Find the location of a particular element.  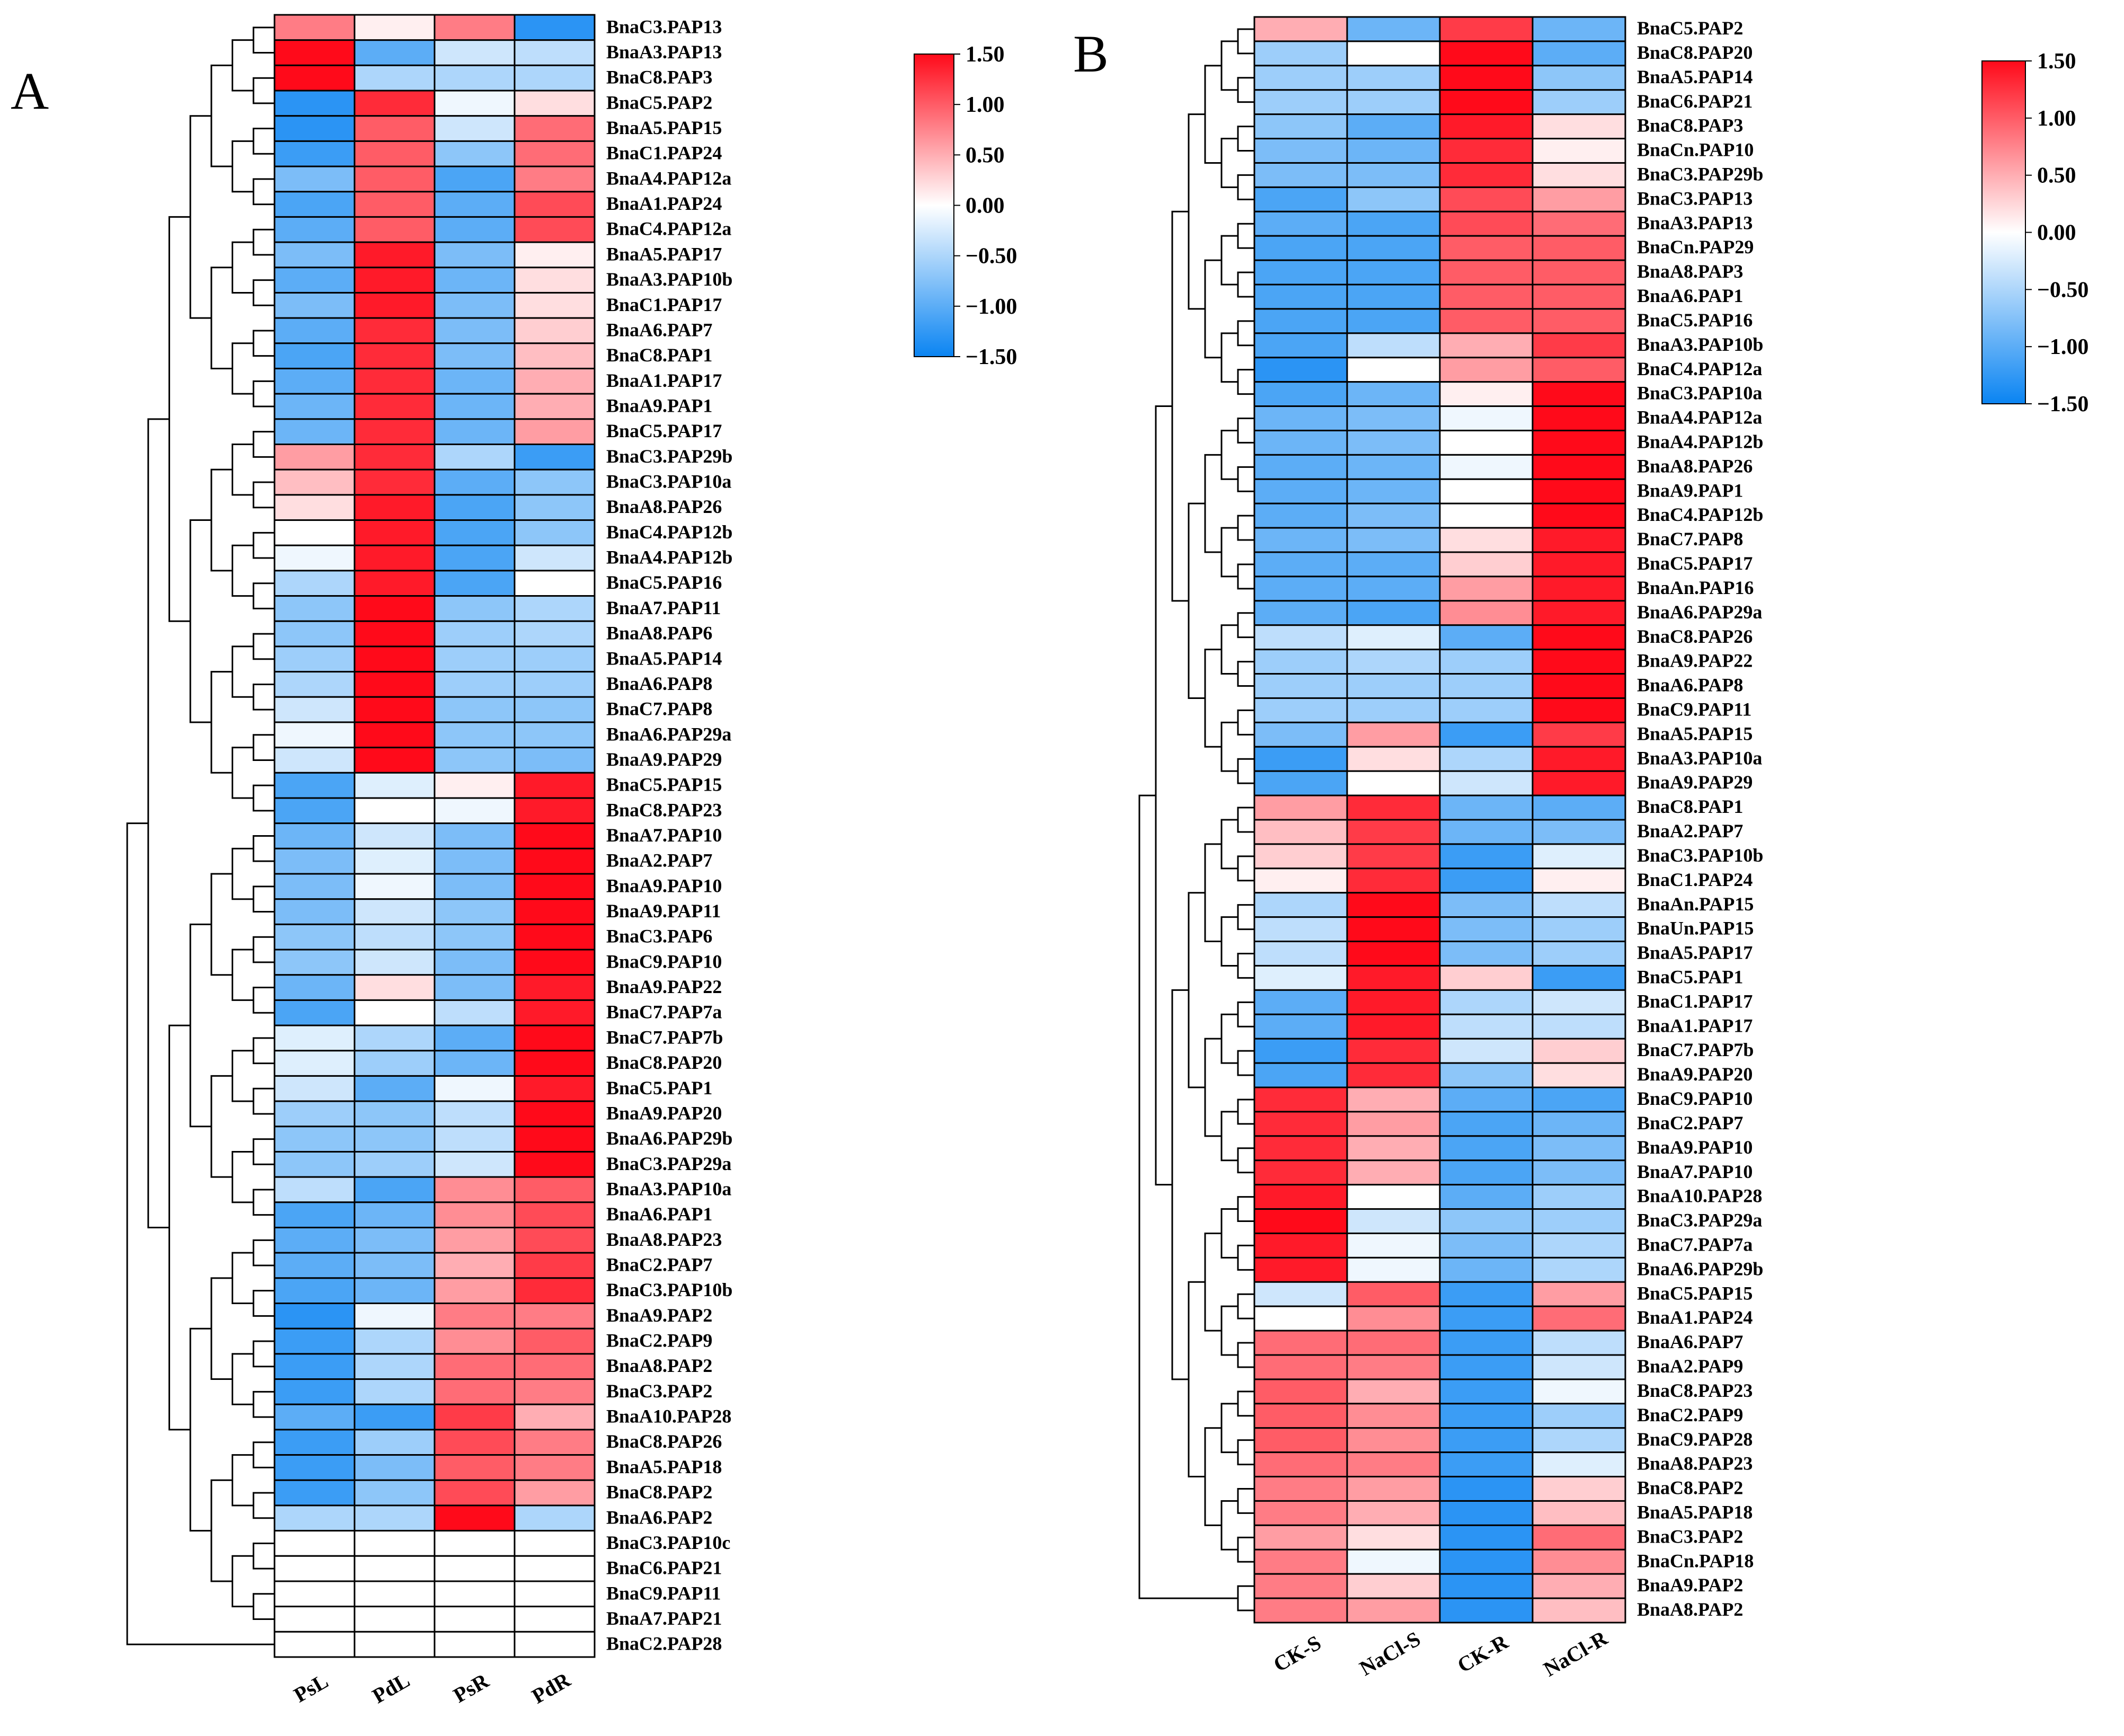

row-label: BnaC3.PAP13 is located at coordinates (1695, 199).